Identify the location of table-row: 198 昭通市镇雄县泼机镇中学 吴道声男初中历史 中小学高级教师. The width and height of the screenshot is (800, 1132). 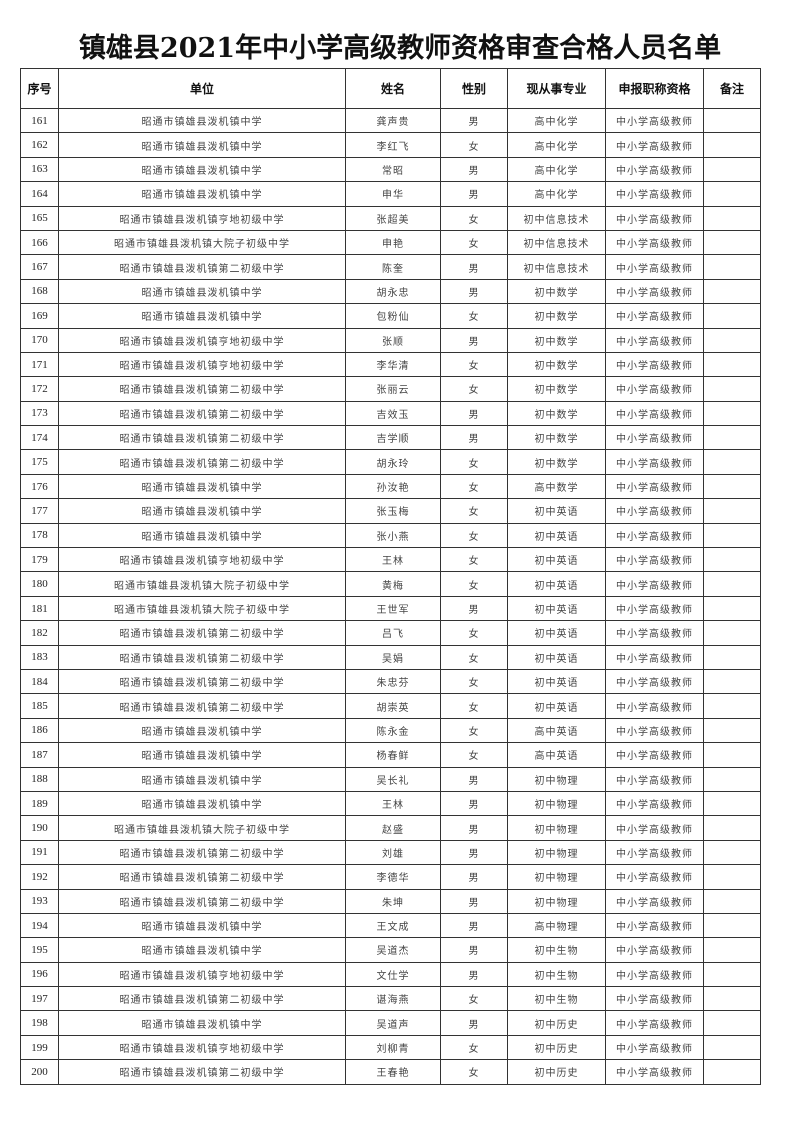
(390, 1023).